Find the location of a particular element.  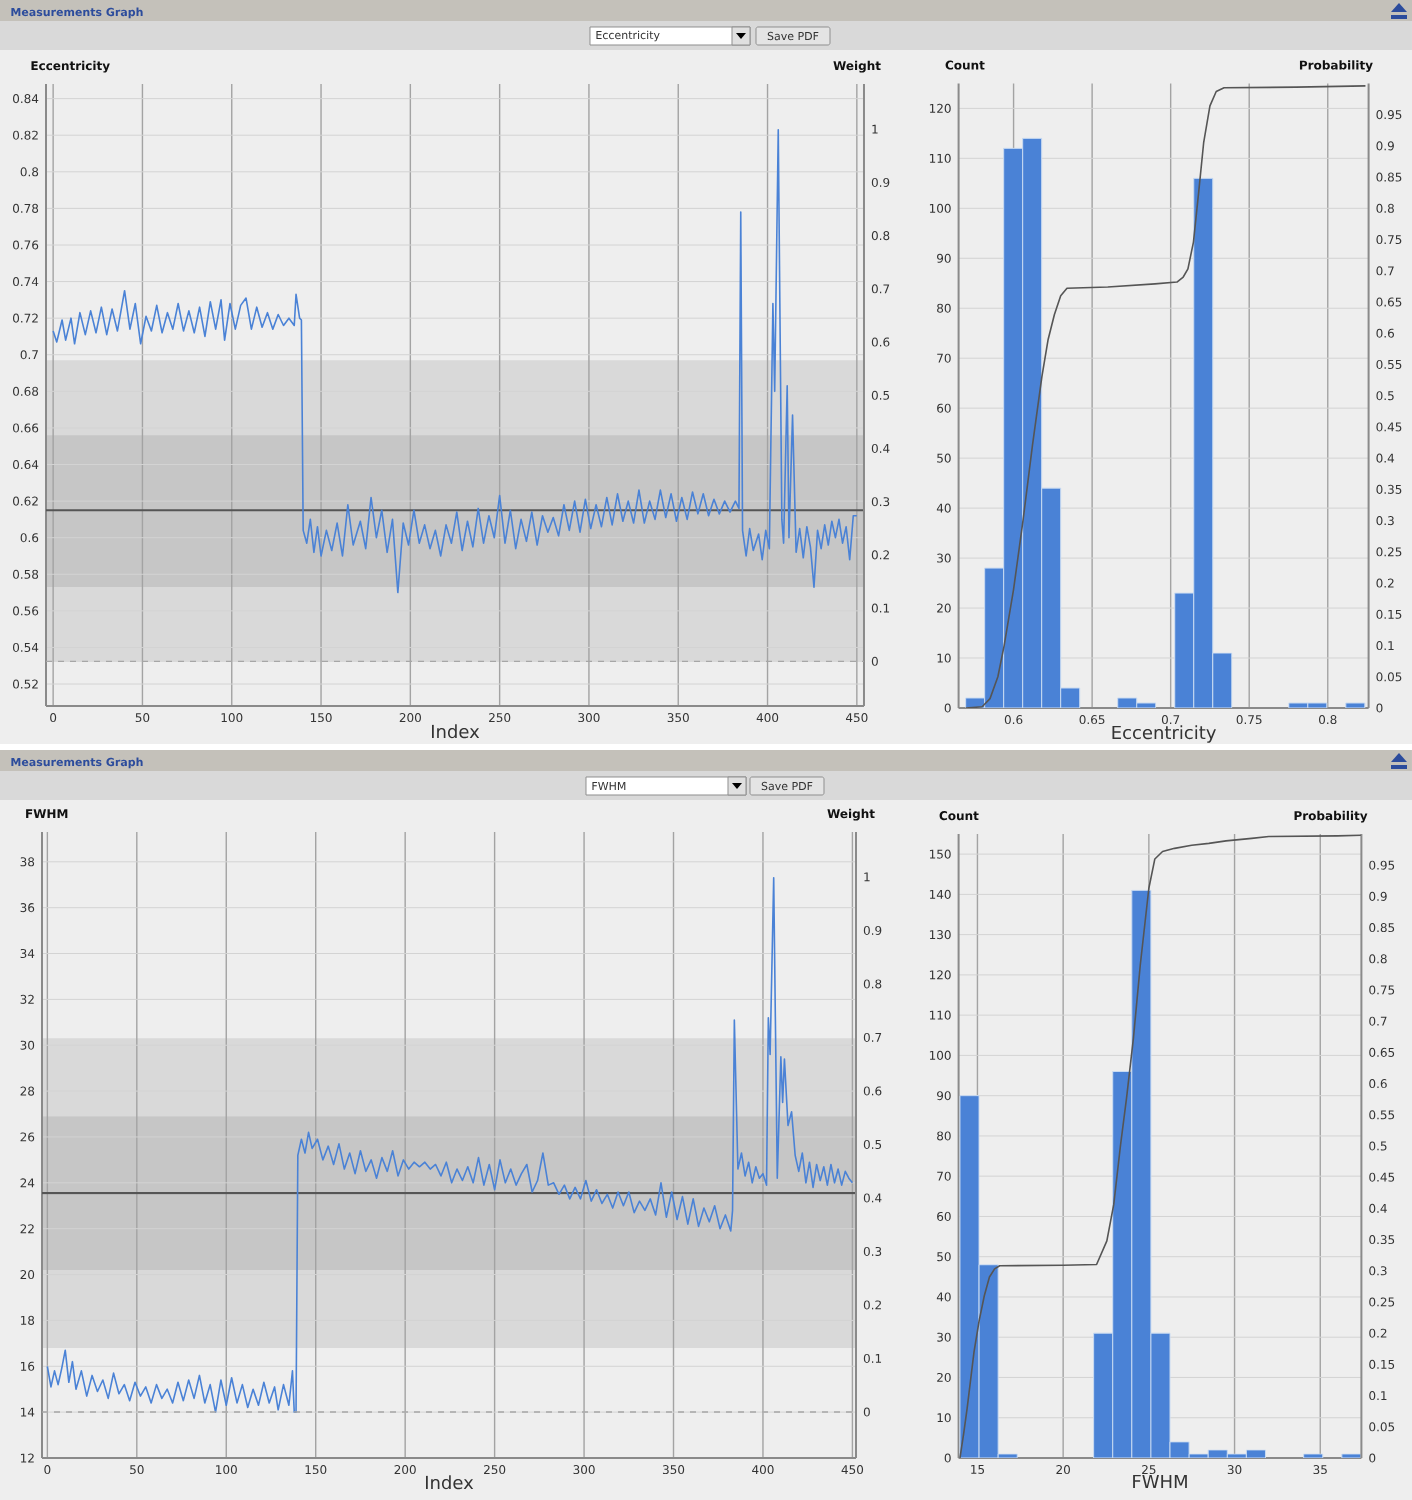

x-axis-title: FWHM is located at coordinates (1160, 1481).